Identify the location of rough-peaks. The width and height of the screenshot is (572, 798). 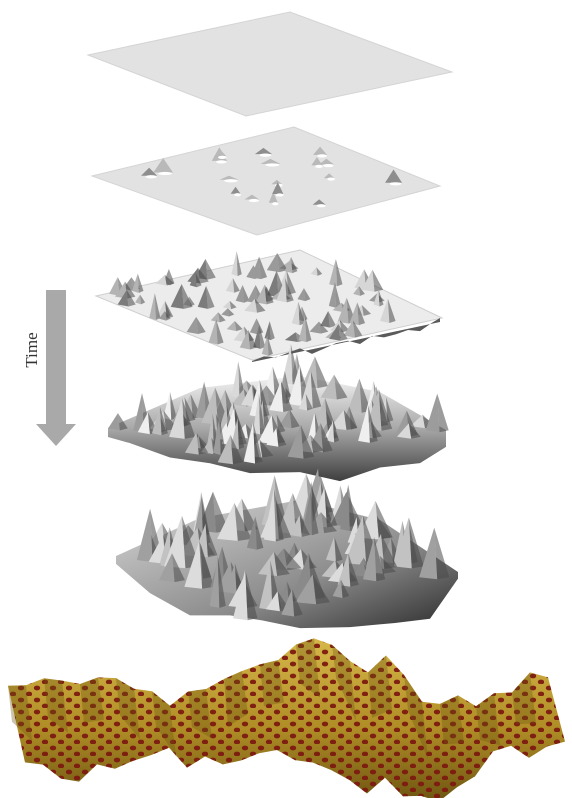
(278, 404).